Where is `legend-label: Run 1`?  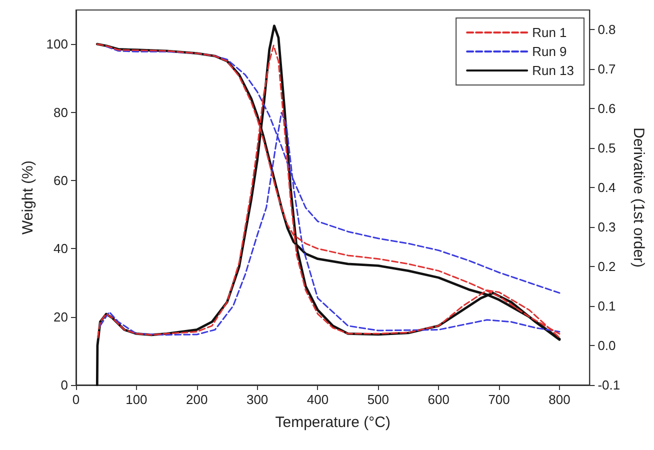
legend-label: Run 1 is located at coordinates (549, 32).